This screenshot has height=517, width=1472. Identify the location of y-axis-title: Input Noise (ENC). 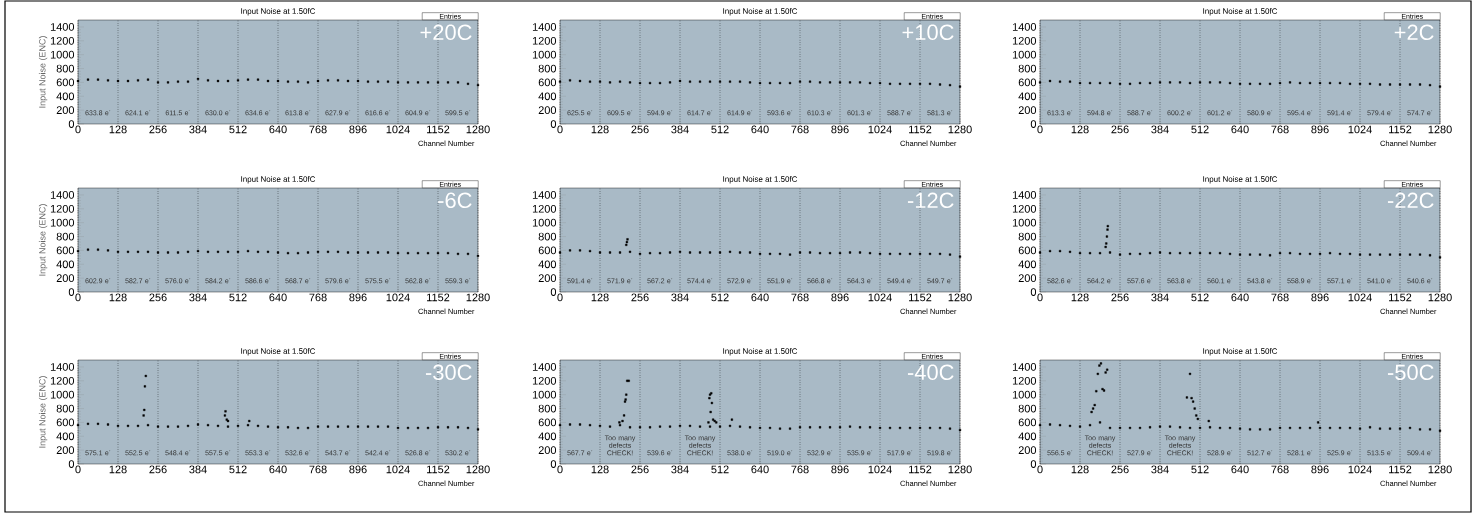
(43, 240).